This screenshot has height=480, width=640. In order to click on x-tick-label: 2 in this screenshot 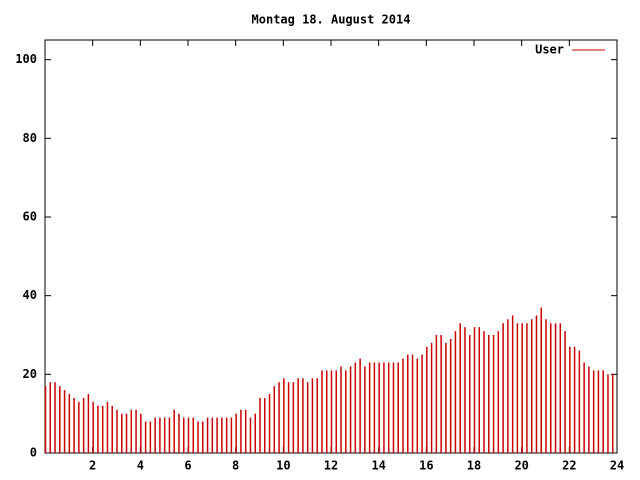, I will do `click(92, 466)`.